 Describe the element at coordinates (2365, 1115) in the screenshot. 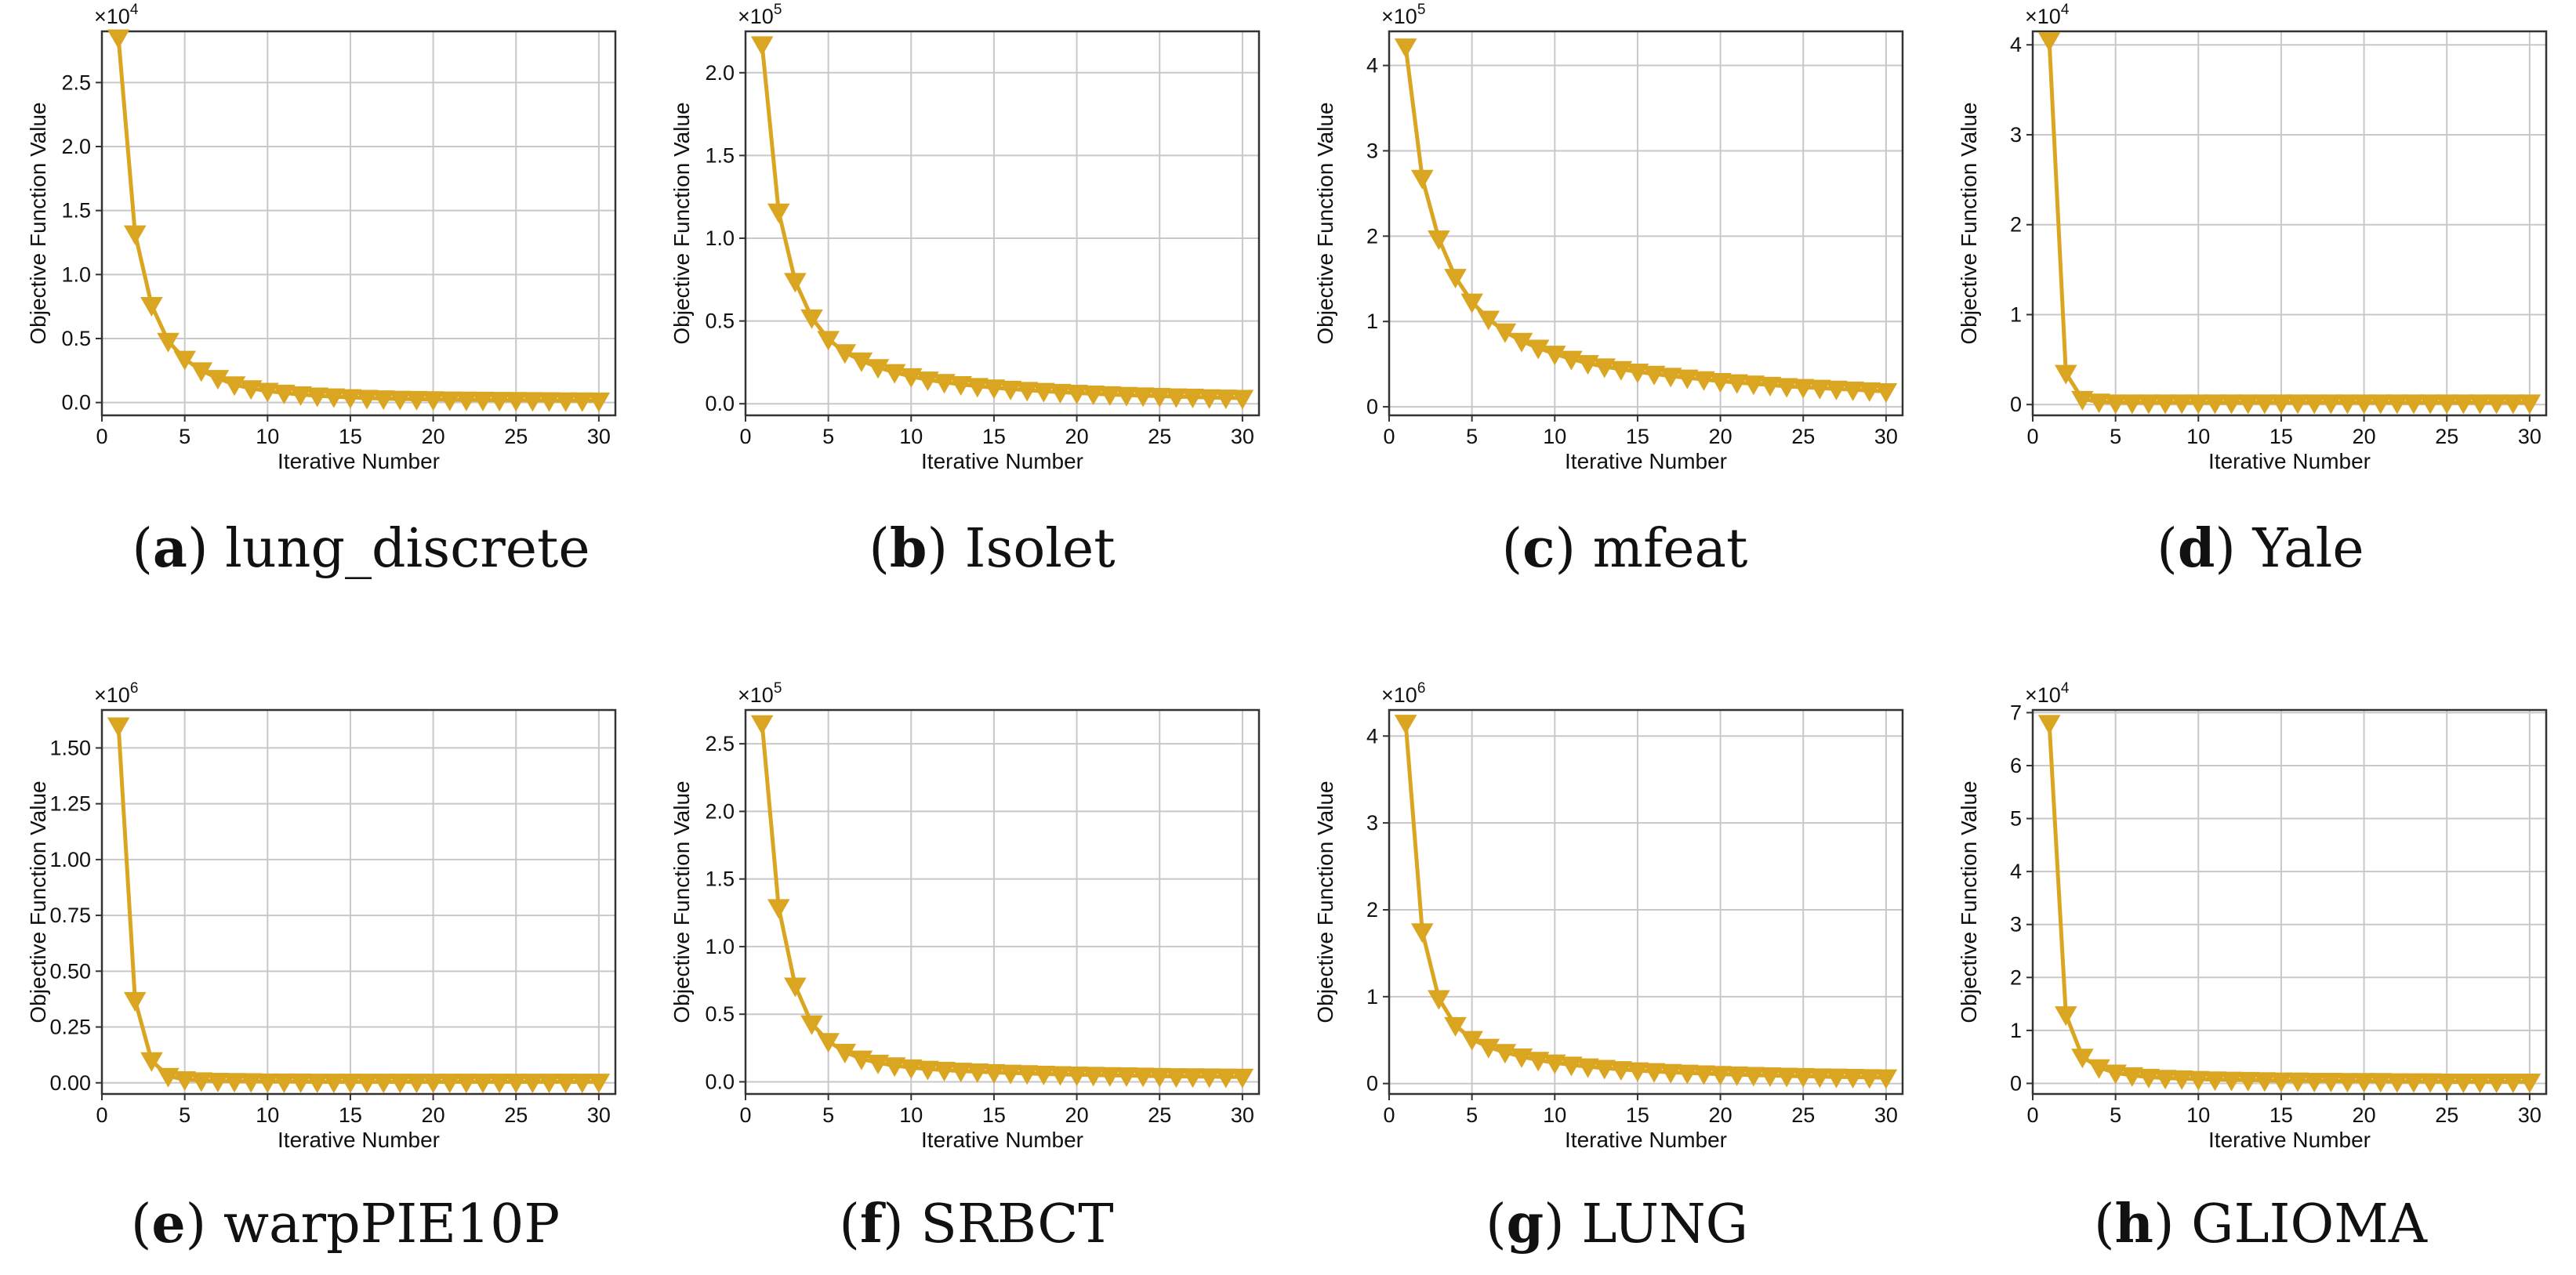

I see `x-tick-label: 20` at that location.